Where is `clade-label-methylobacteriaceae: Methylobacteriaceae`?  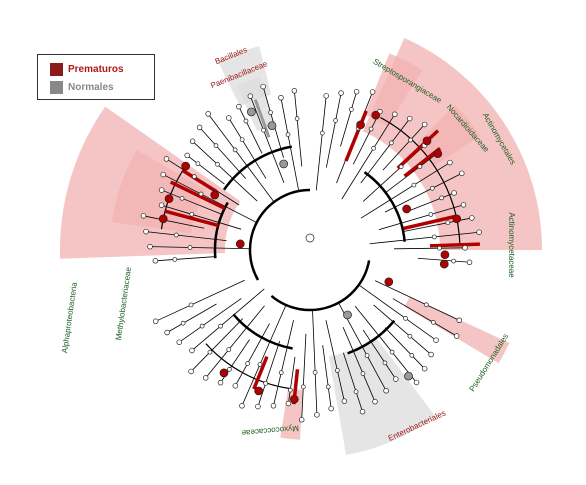 clade-label-methylobacteriaceae: Methylobacteriaceae is located at coordinates (123, 303).